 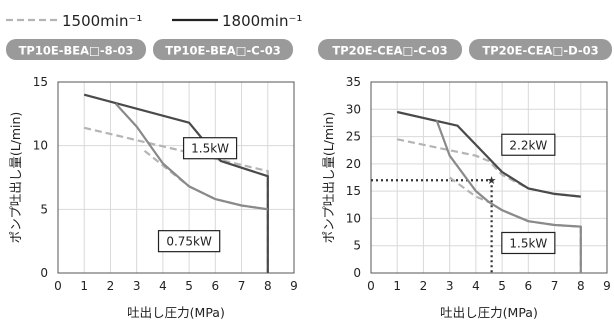 What do you see at coordinates (262, 21) in the screenshot?
I see `legend-solid-label: 1800min⁻¹` at bounding box center [262, 21].